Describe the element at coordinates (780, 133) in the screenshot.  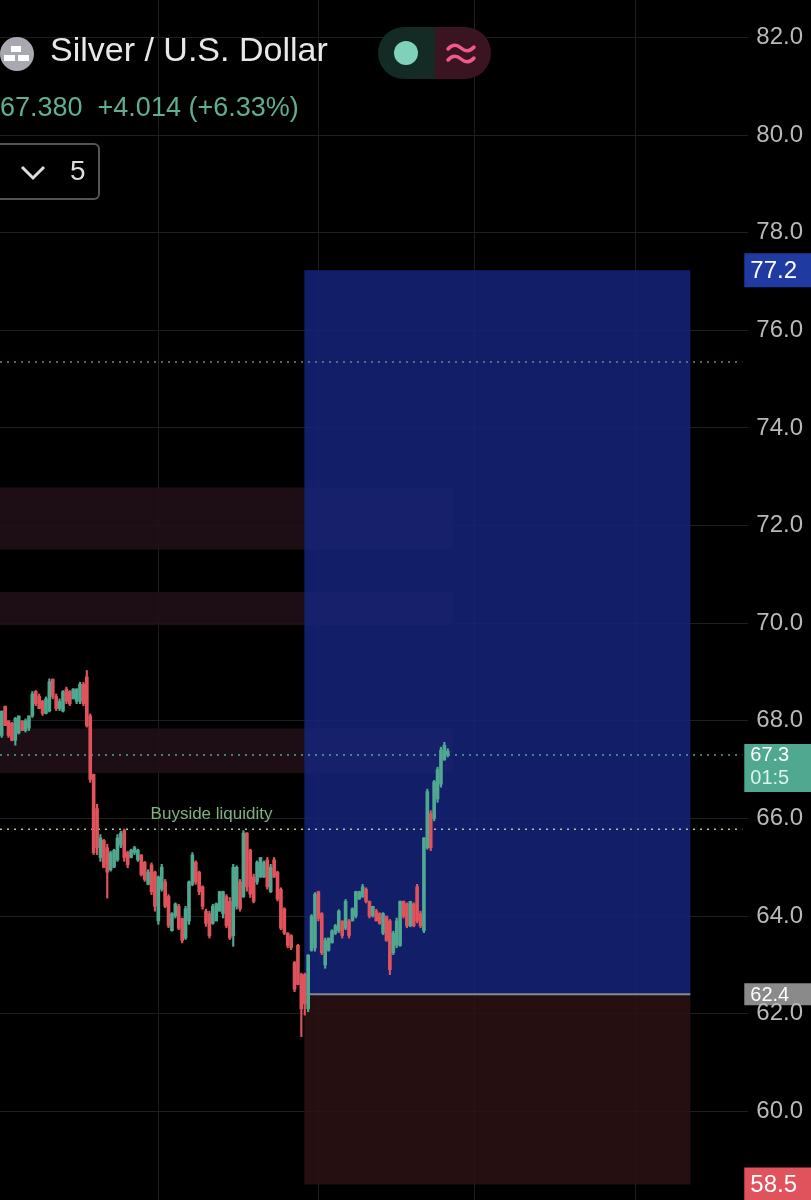
I see `y-tick-label: 80.0` at that location.